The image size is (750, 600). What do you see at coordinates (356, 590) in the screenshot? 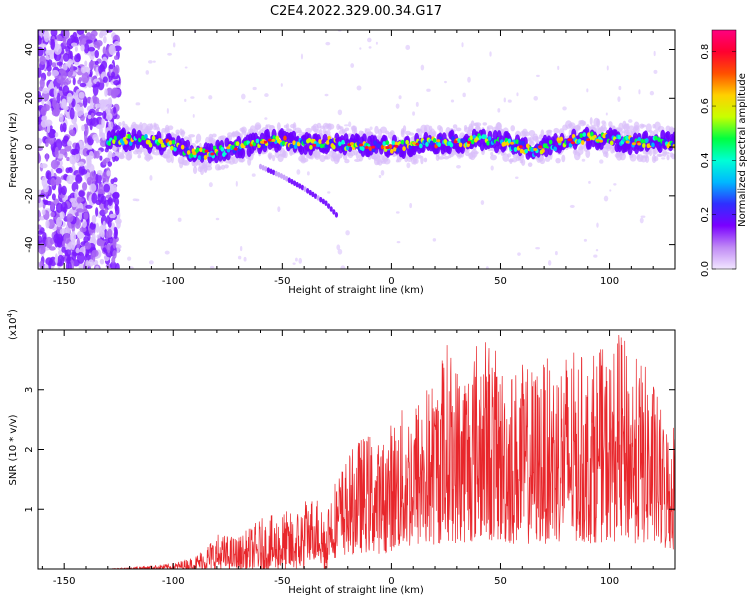
I see `snr-x-axis-label: Height of straight line (km)` at bounding box center [356, 590].